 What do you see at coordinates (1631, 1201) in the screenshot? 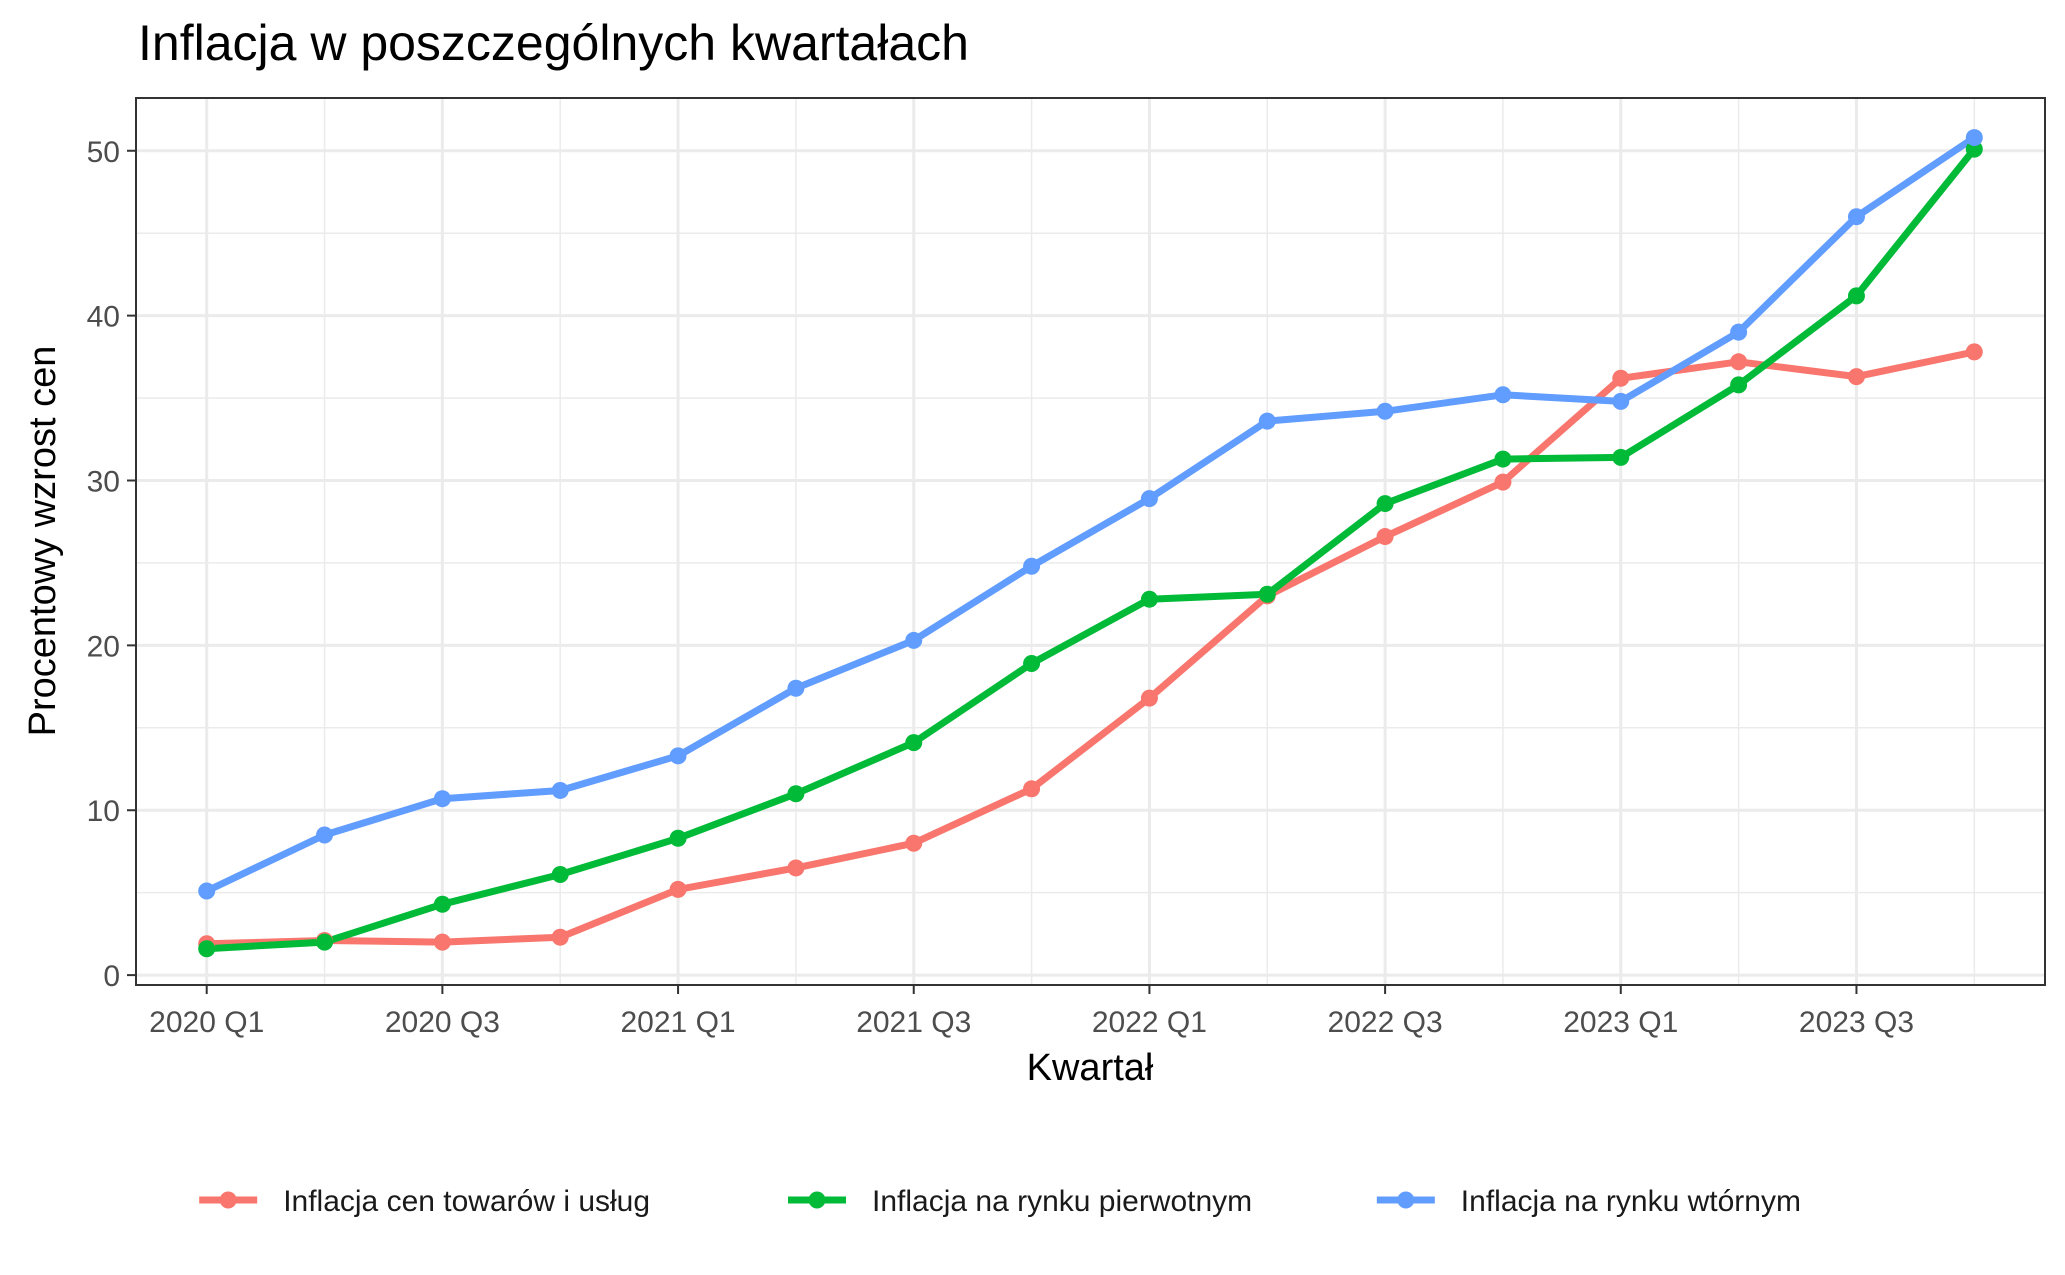
I see `legend-label: Inflacja na rynku wtórnym` at bounding box center [1631, 1201].